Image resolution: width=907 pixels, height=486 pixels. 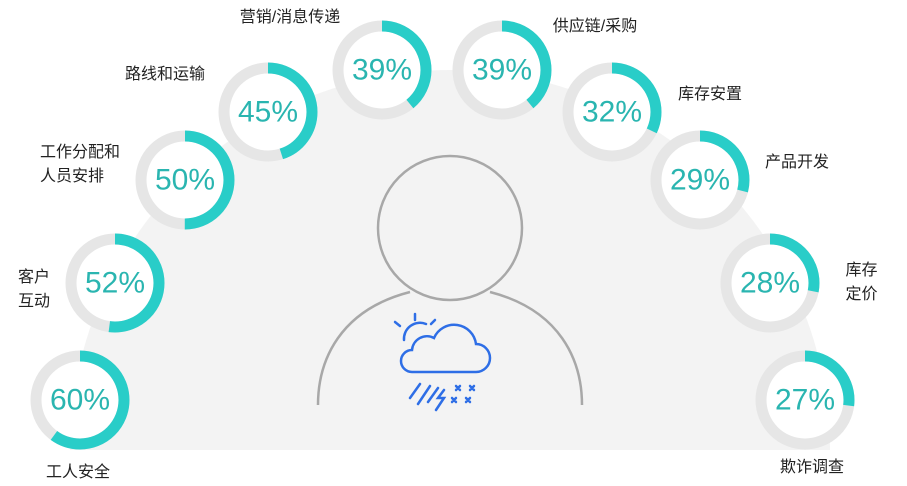 What do you see at coordinates (812, 467) in the screenshot?
I see `gauge-label: 欺诈调查` at bounding box center [812, 467].